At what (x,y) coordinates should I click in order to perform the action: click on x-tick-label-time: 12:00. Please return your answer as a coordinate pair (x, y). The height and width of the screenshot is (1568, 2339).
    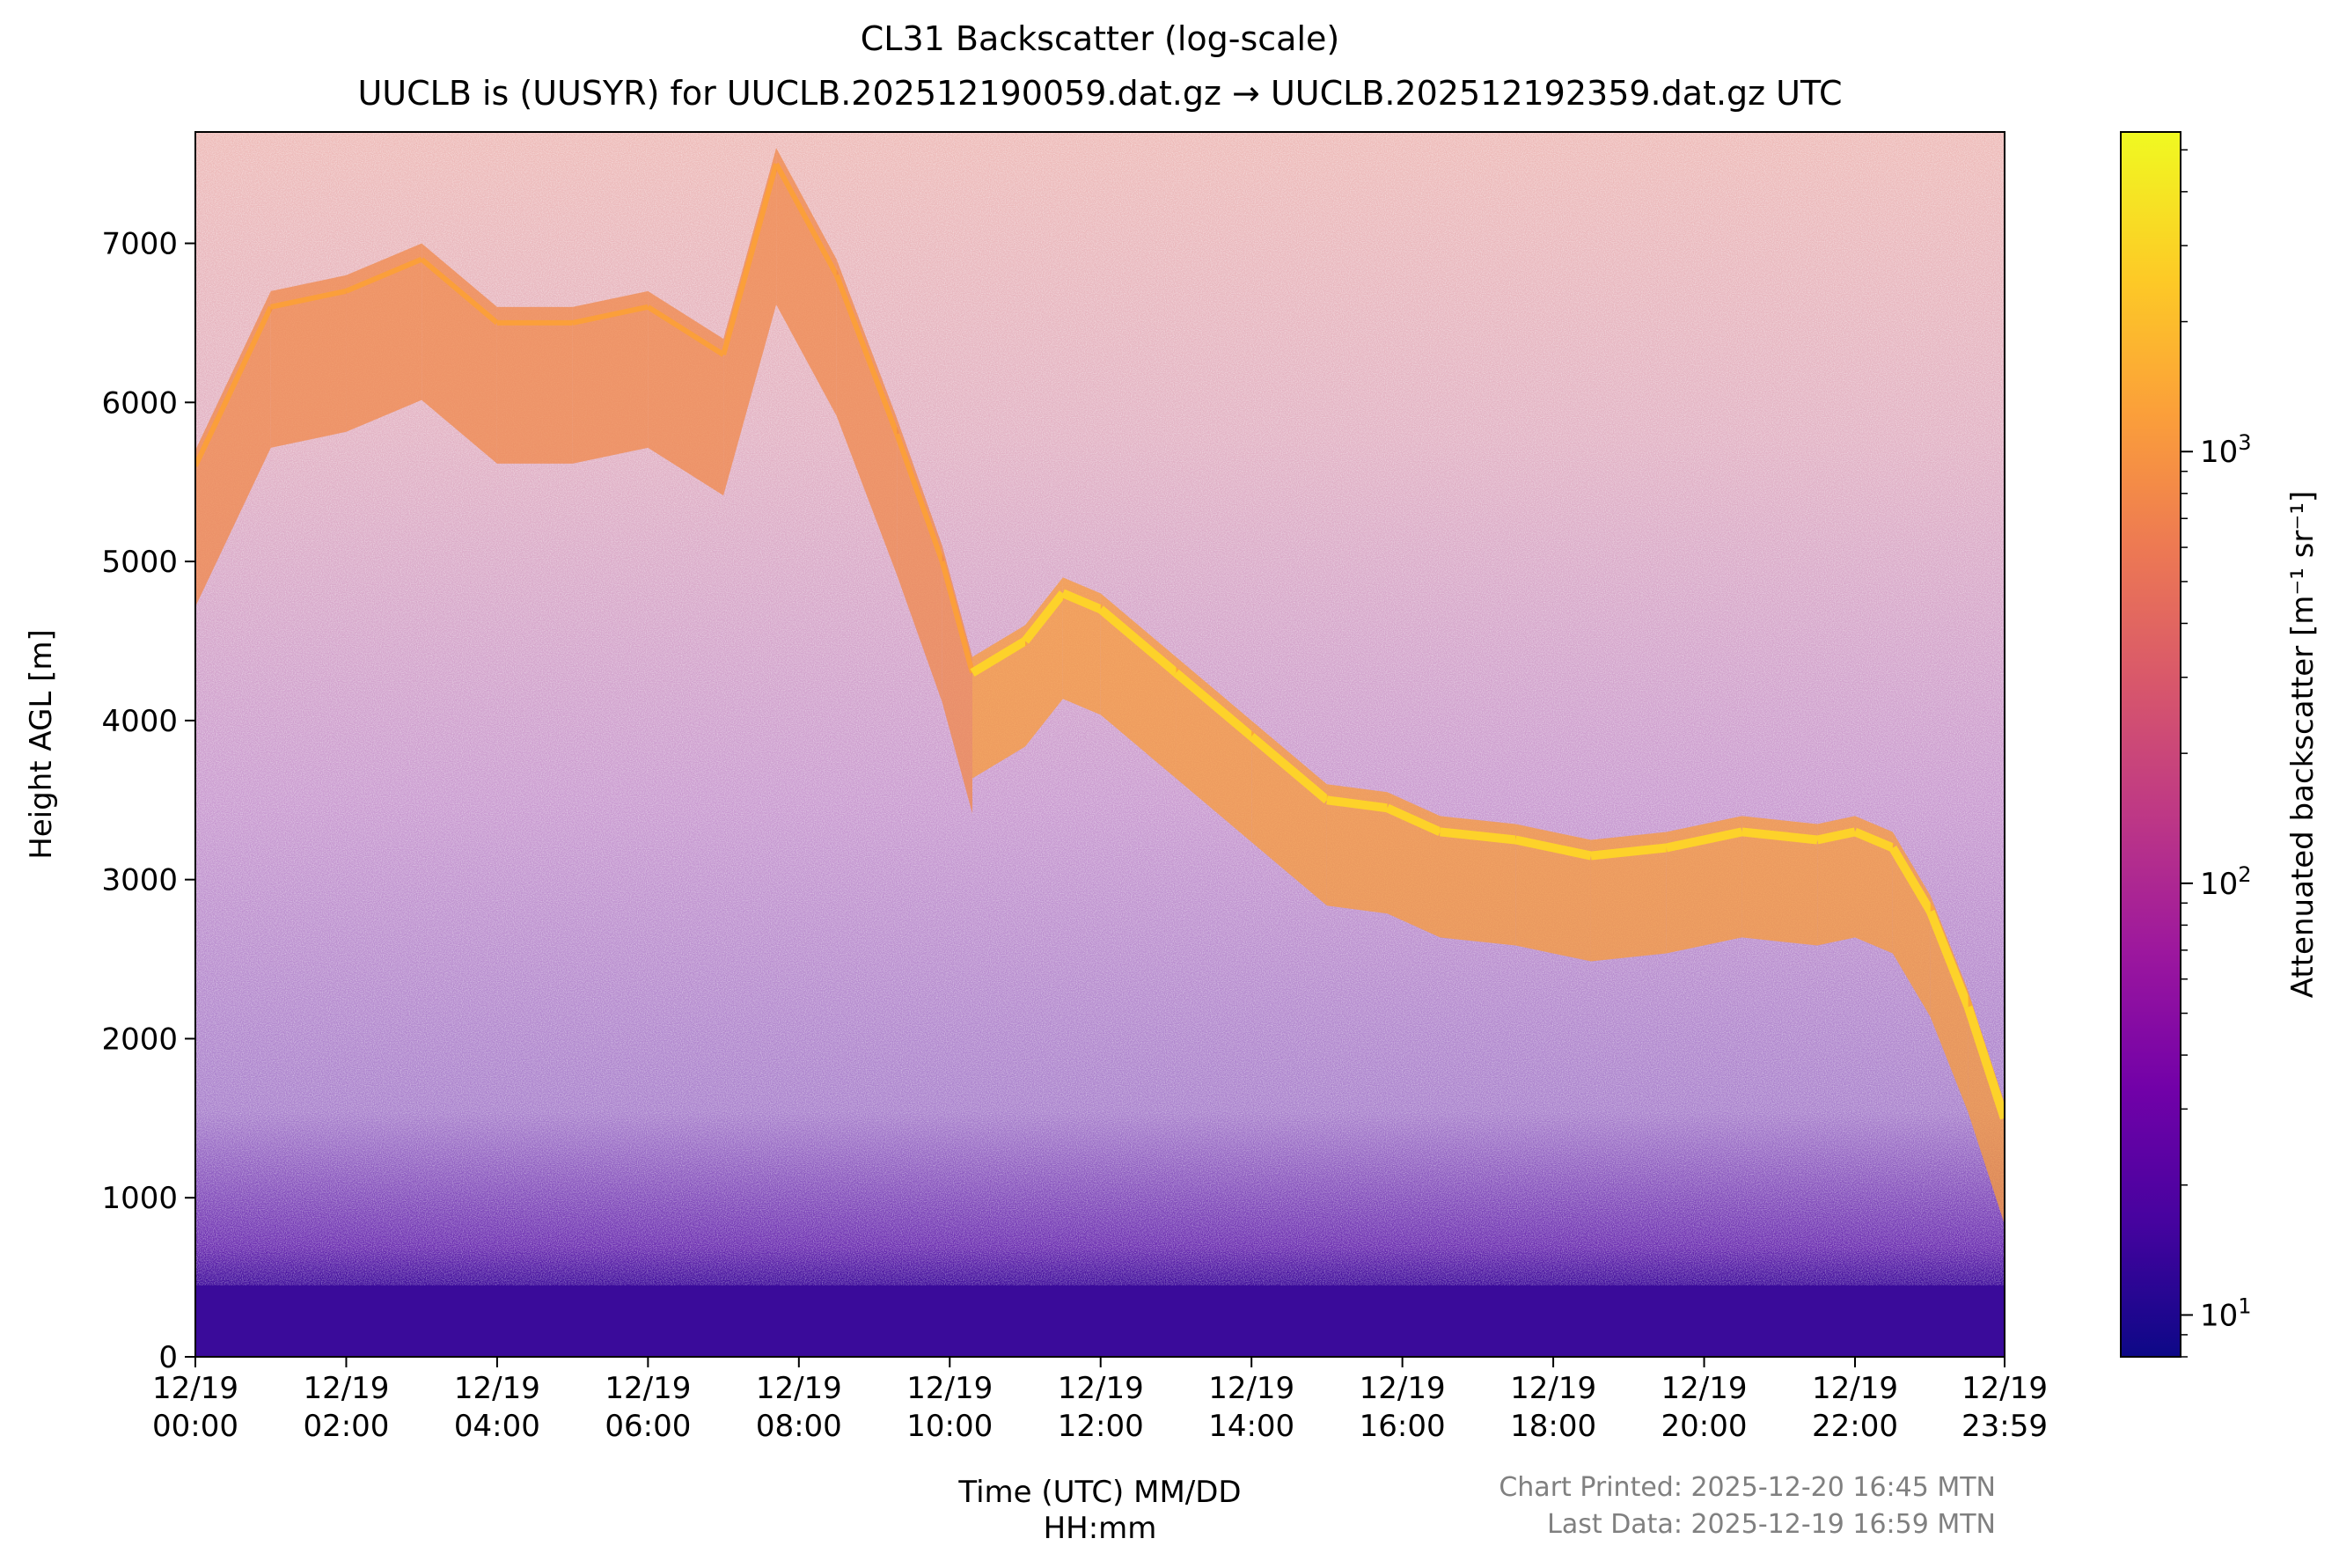
    Looking at the image, I should click on (1101, 1426).